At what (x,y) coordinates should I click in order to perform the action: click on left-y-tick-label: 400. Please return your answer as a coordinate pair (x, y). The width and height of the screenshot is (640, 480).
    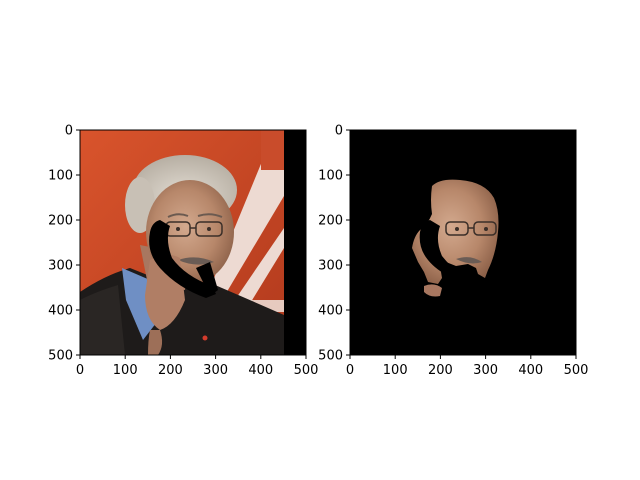
    Looking at the image, I should click on (60, 311).